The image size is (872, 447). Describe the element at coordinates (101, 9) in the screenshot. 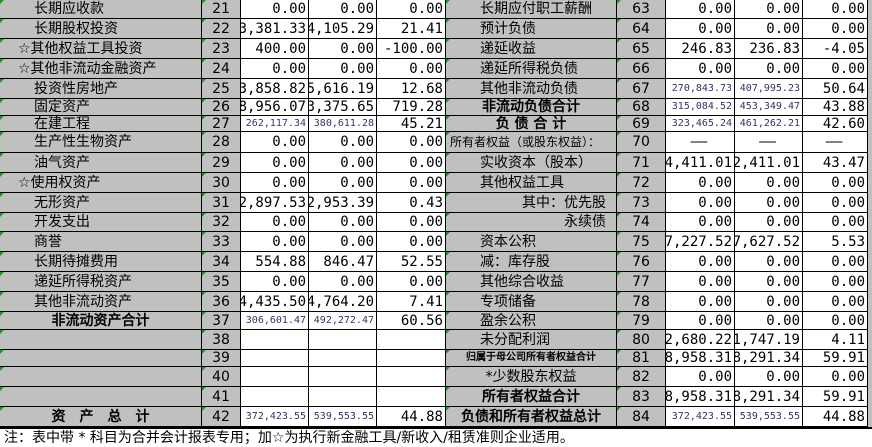

I see `asset-label: 长期应收款` at that location.